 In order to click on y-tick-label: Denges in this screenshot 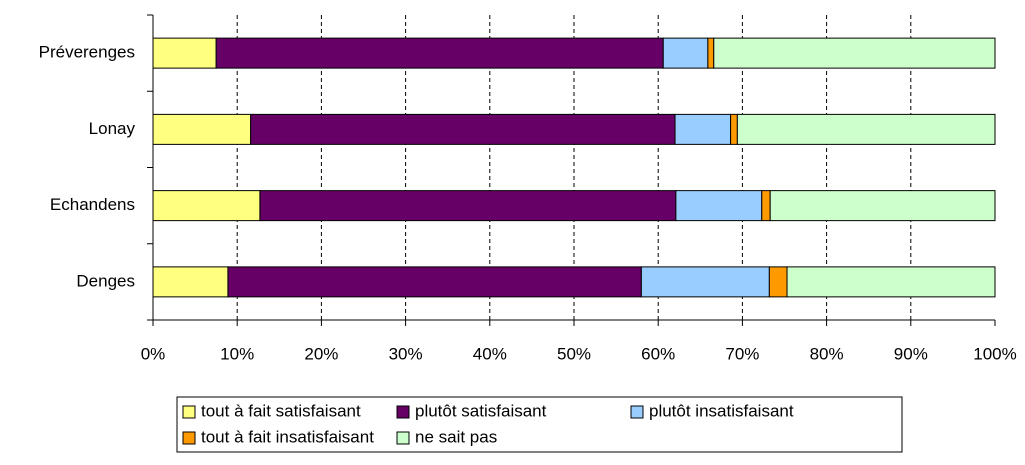, I will do `click(105, 280)`.